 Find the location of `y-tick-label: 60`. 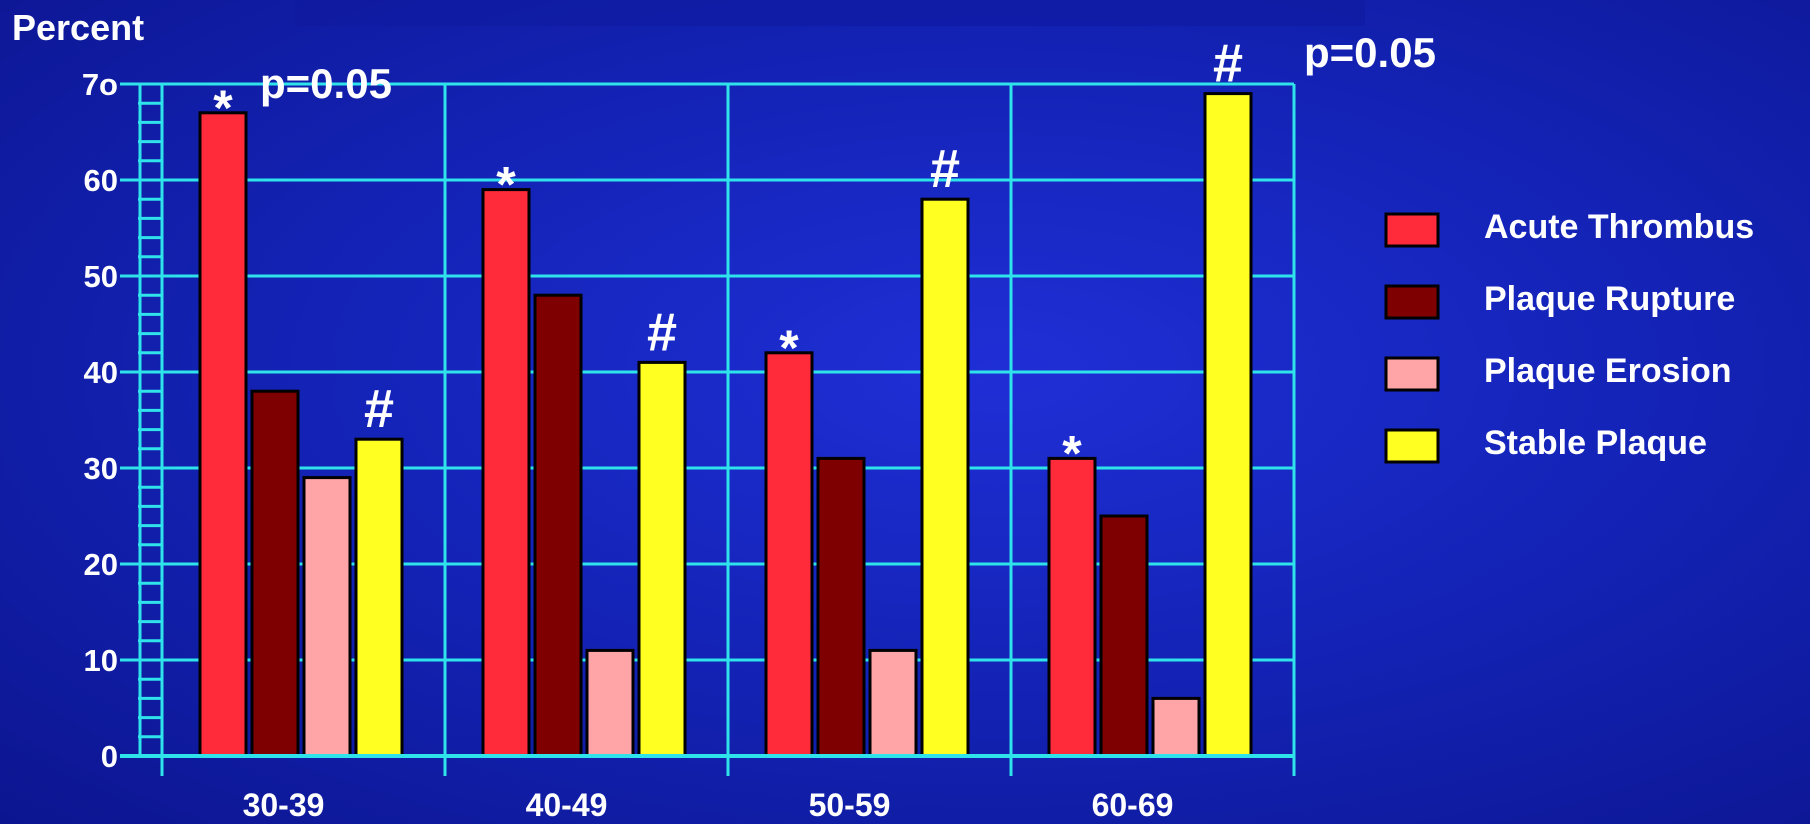

y-tick-label: 60 is located at coordinates (101, 180).